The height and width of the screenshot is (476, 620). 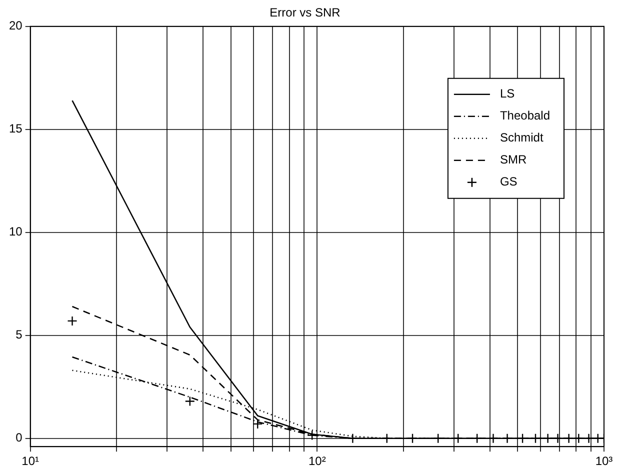 What do you see at coordinates (509, 181) in the screenshot?
I see `legend-label: GS` at bounding box center [509, 181].